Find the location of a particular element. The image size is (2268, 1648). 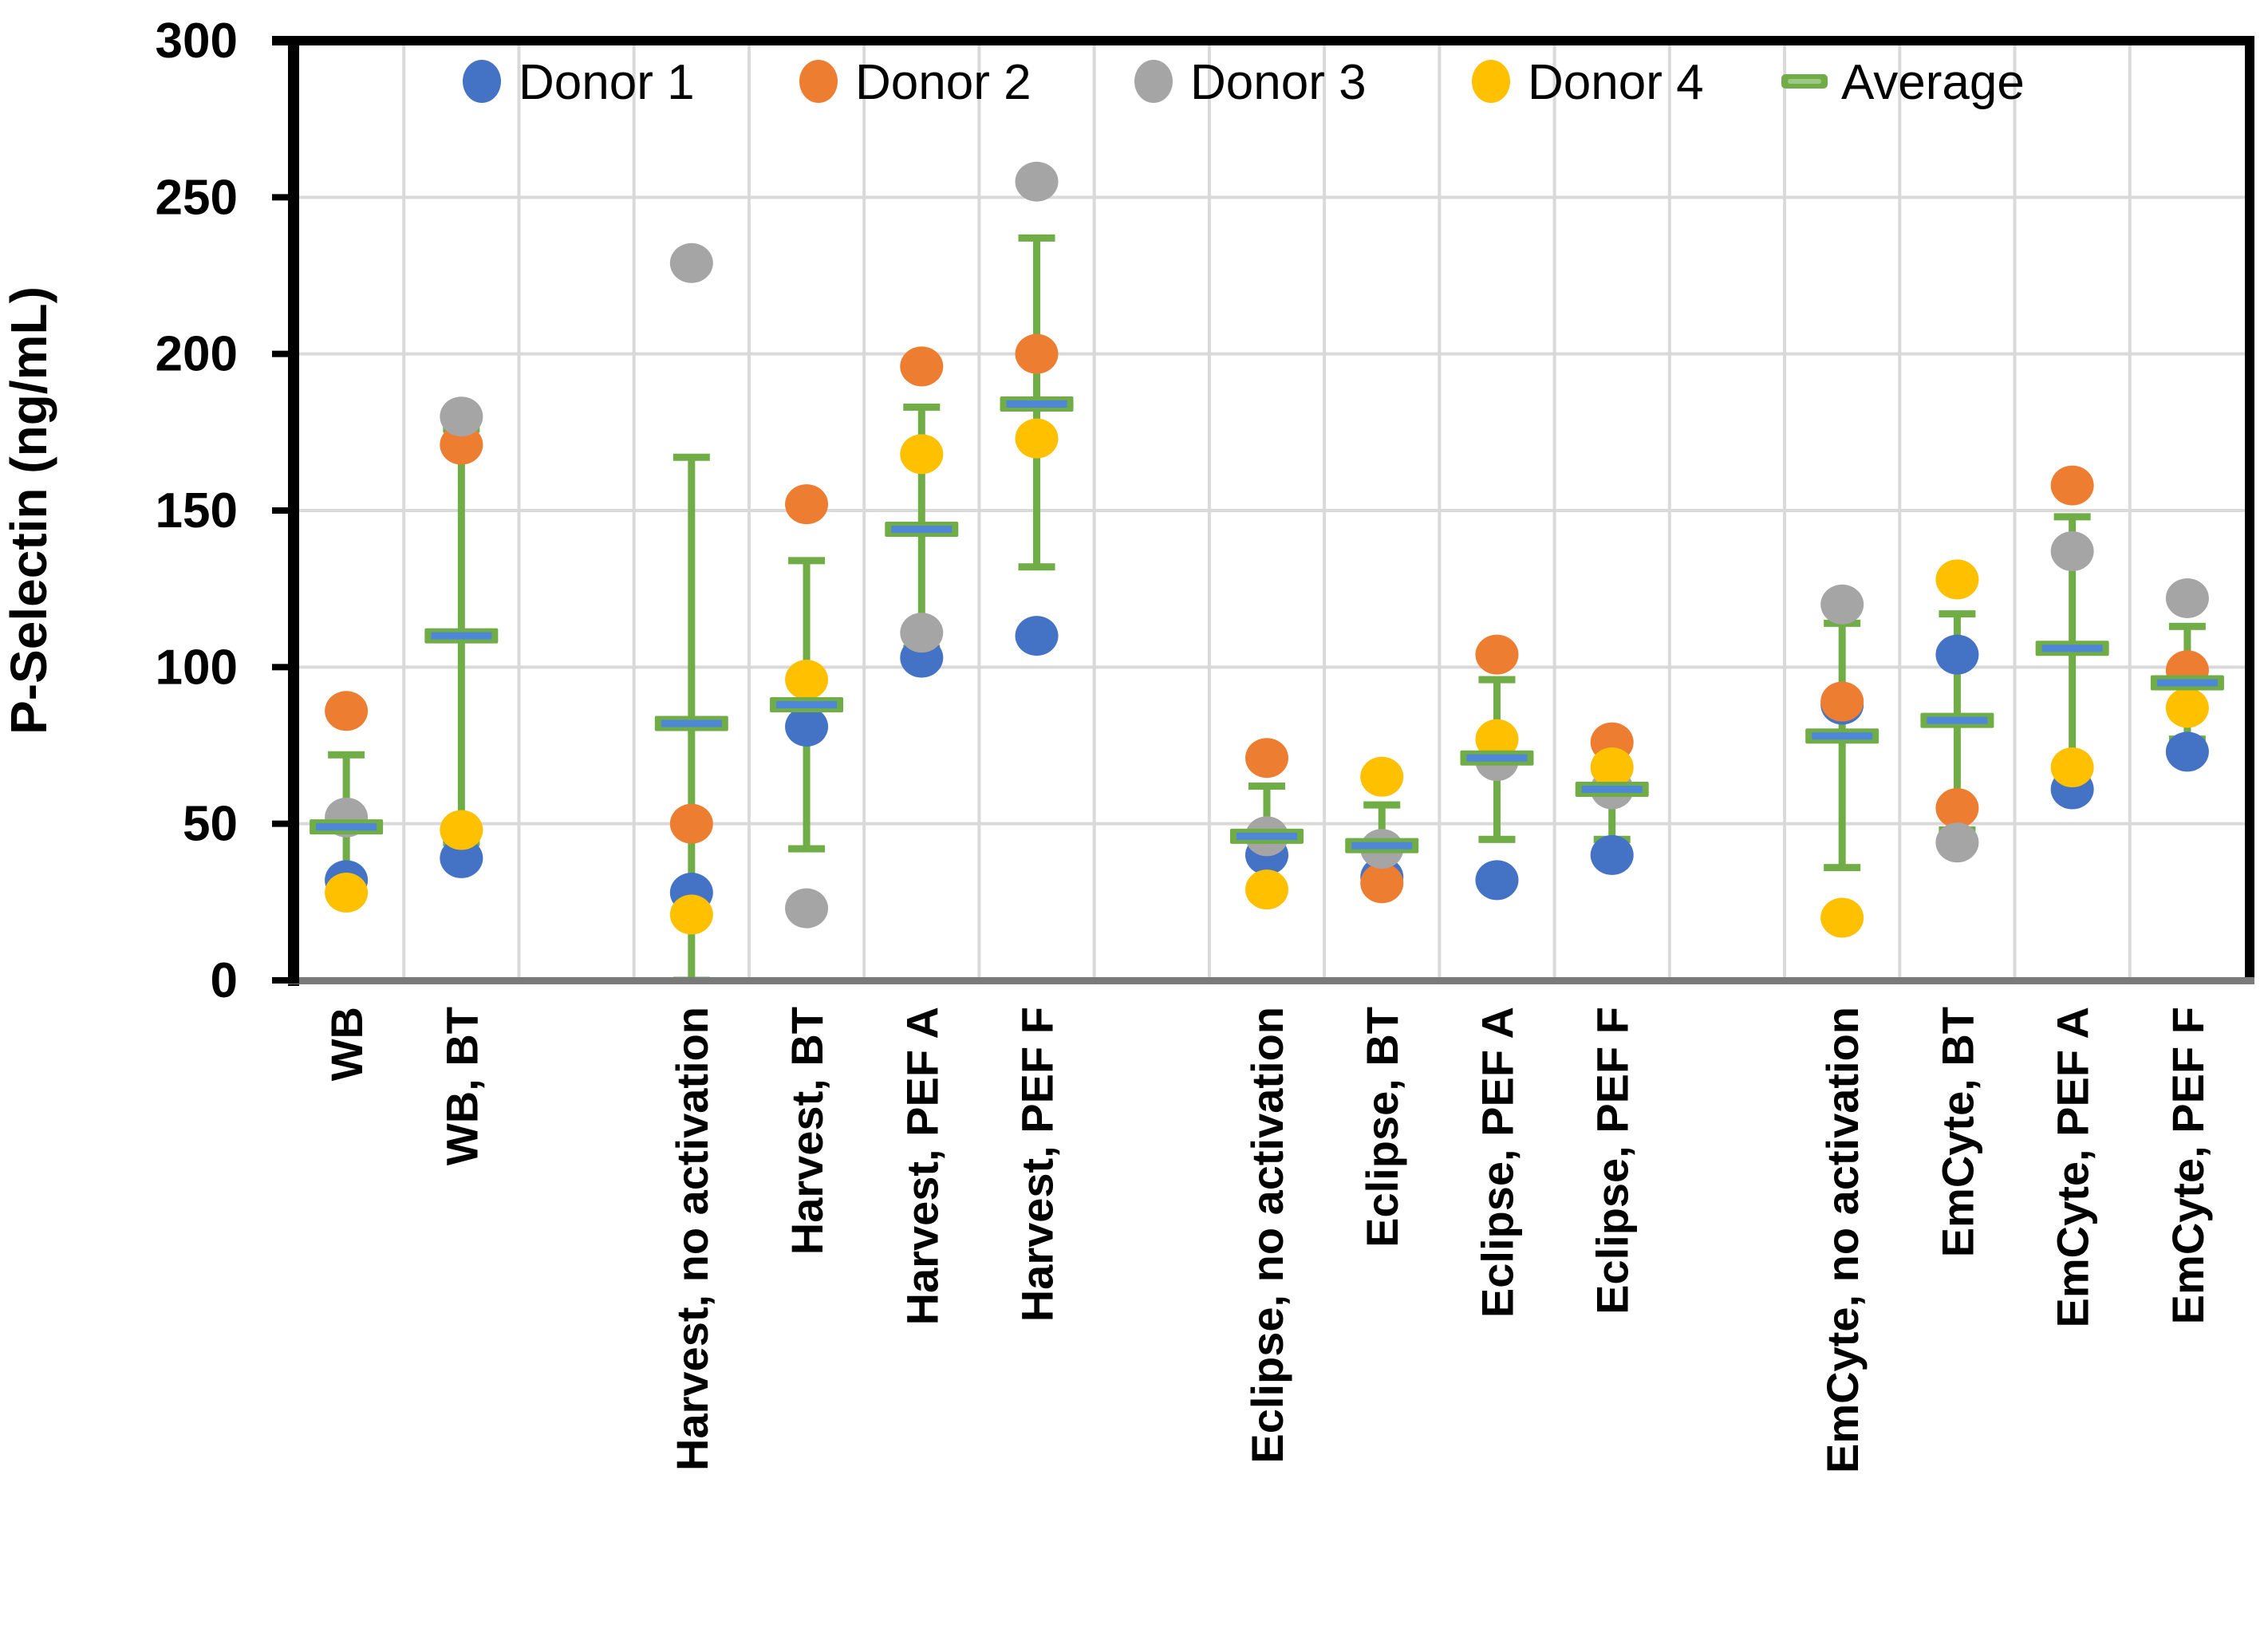

legend-item: Donor 3 is located at coordinates (1250, 83).